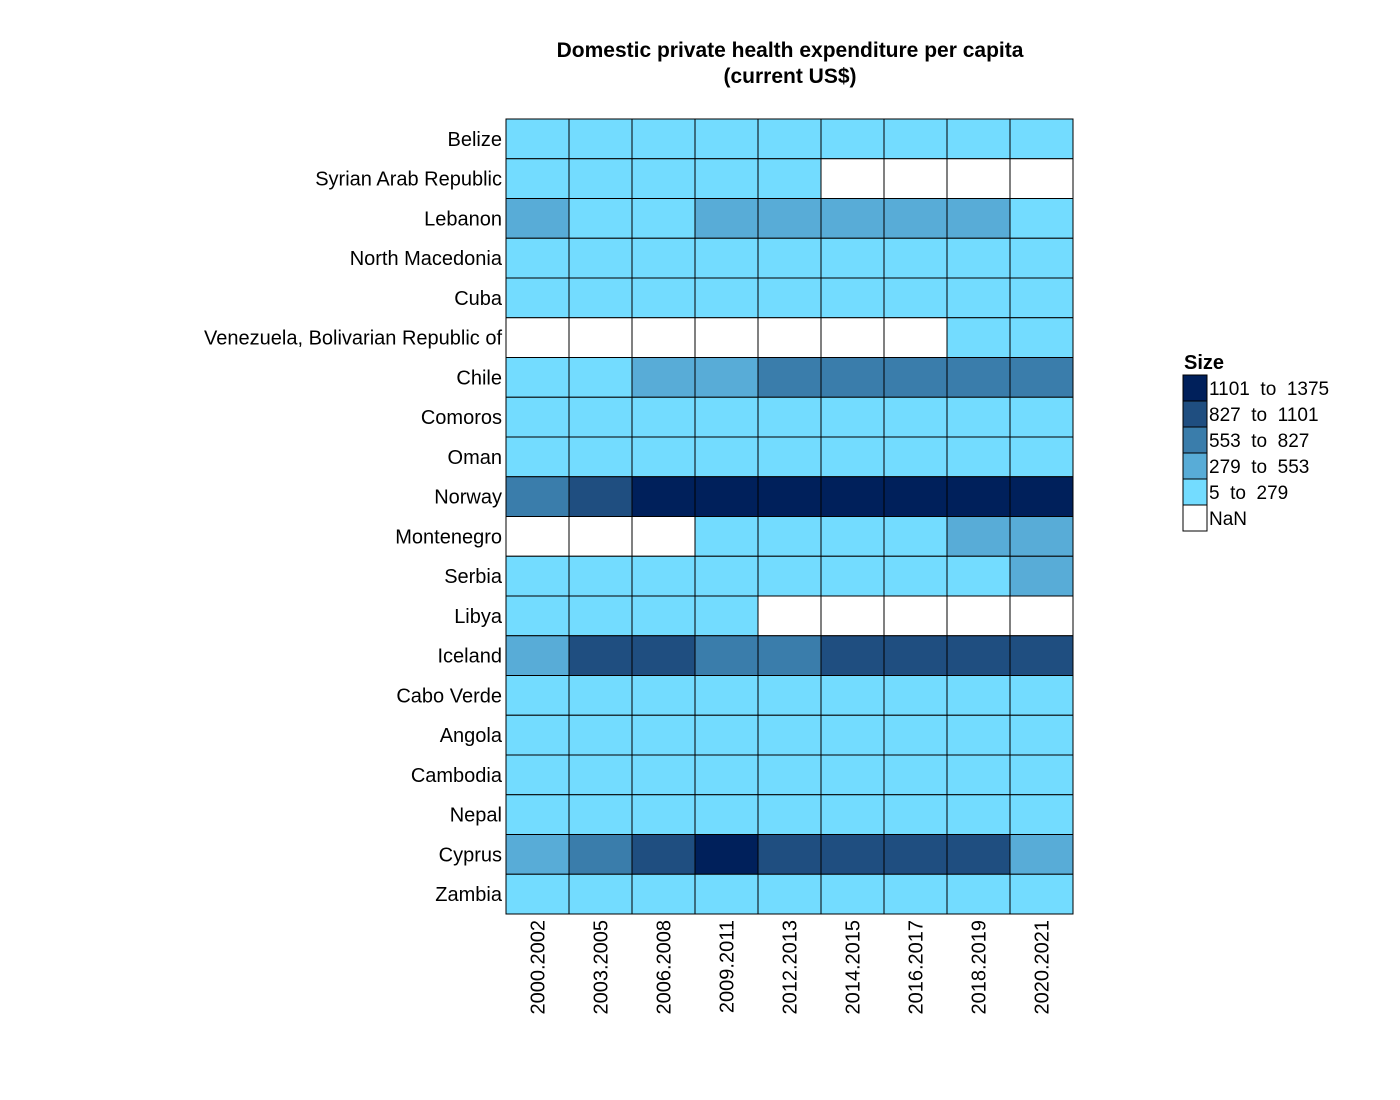 Image resolution: width=1400 pixels, height=1100 pixels. What do you see at coordinates (478, 617) in the screenshot?
I see `row-label: Libya` at bounding box center [478, 617].